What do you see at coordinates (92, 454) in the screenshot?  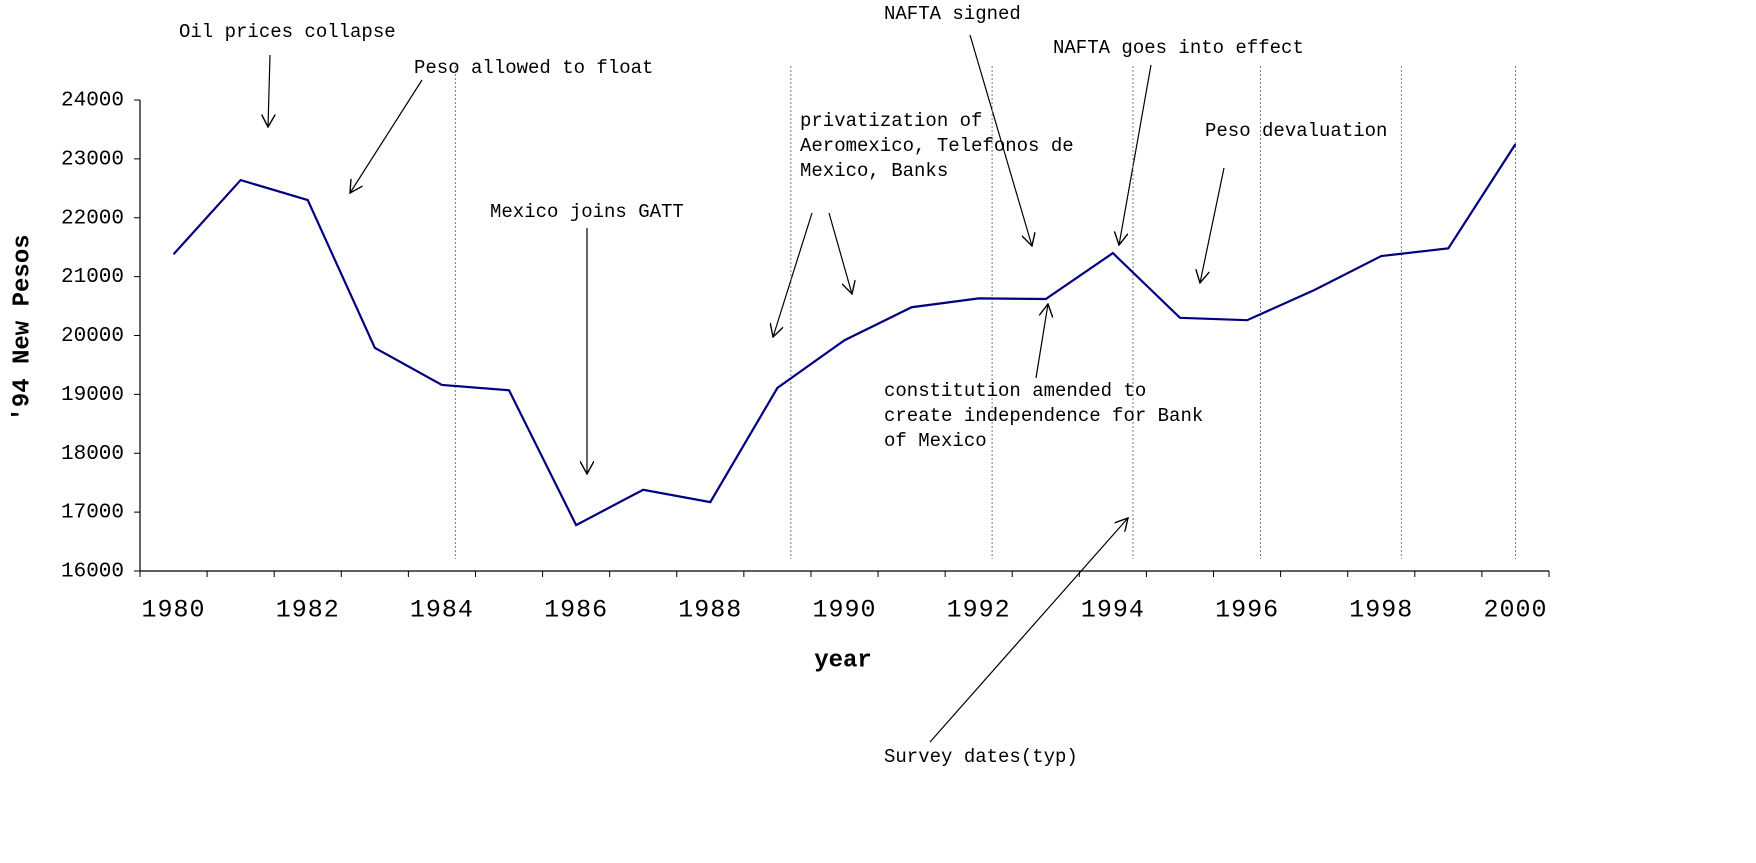 I see `y-tick-label: 18000` at bounding box center [92, 454].